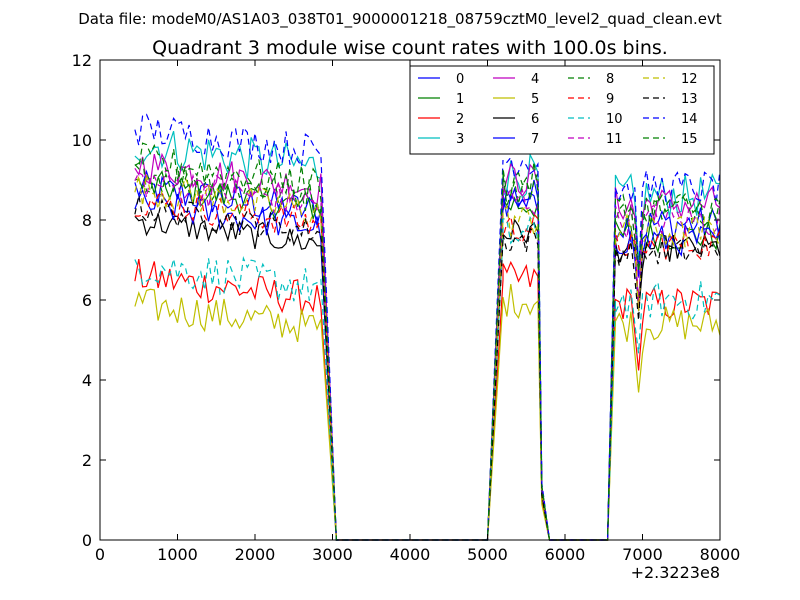 Image resolution: width=800 pixels, height=600 pixels. Describe the element at coordinates (562, 110) in the screenshot. I see `legend-box` at that location.